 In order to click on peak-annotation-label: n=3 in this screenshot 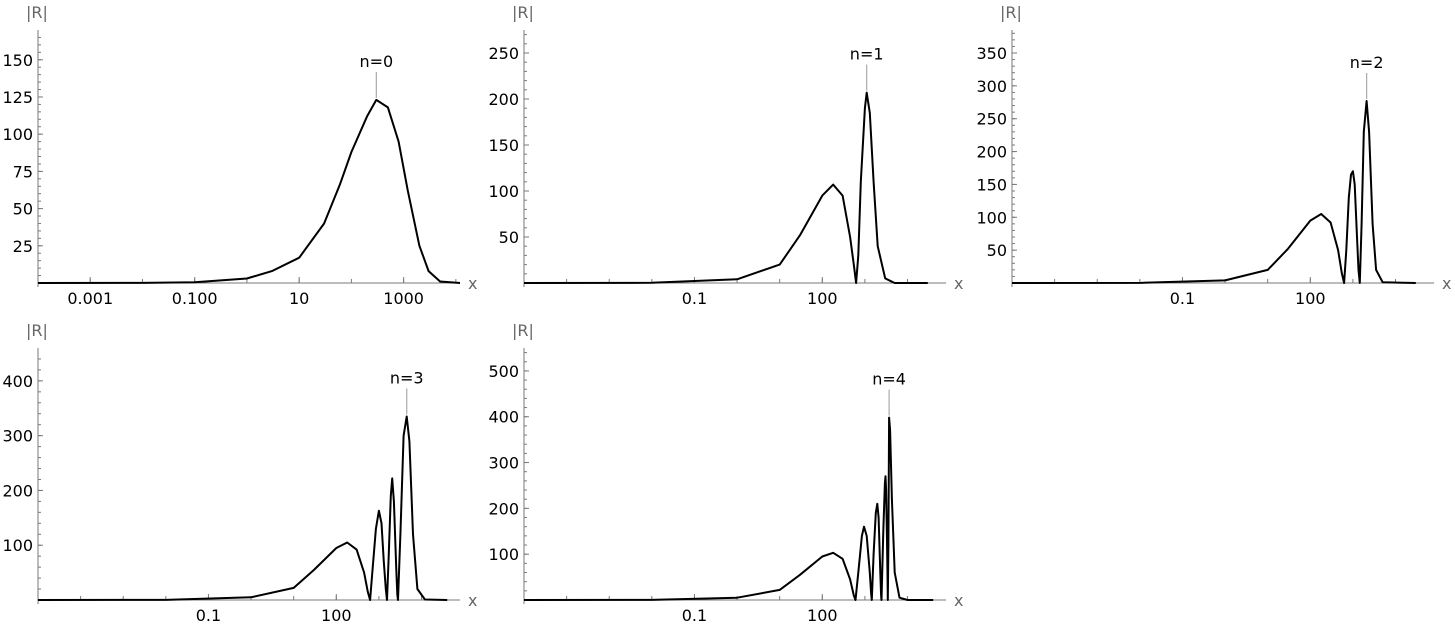, I will do `click(407, 377)`.